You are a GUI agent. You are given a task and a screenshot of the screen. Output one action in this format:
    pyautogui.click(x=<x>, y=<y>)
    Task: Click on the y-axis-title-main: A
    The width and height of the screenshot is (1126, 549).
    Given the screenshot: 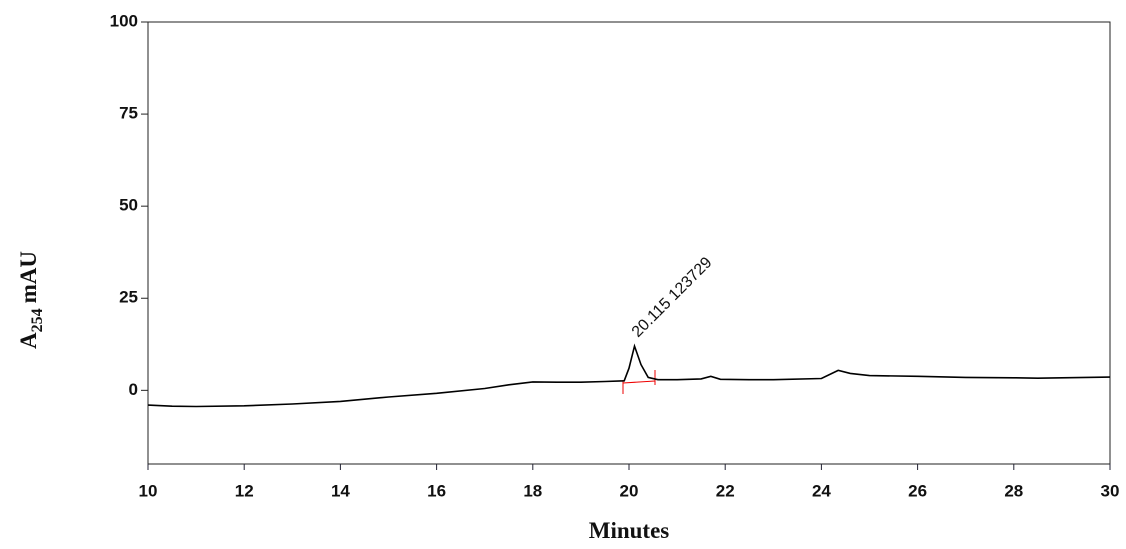 What is the action you would take?
    pyautogui.click(x=28, y=340)
    